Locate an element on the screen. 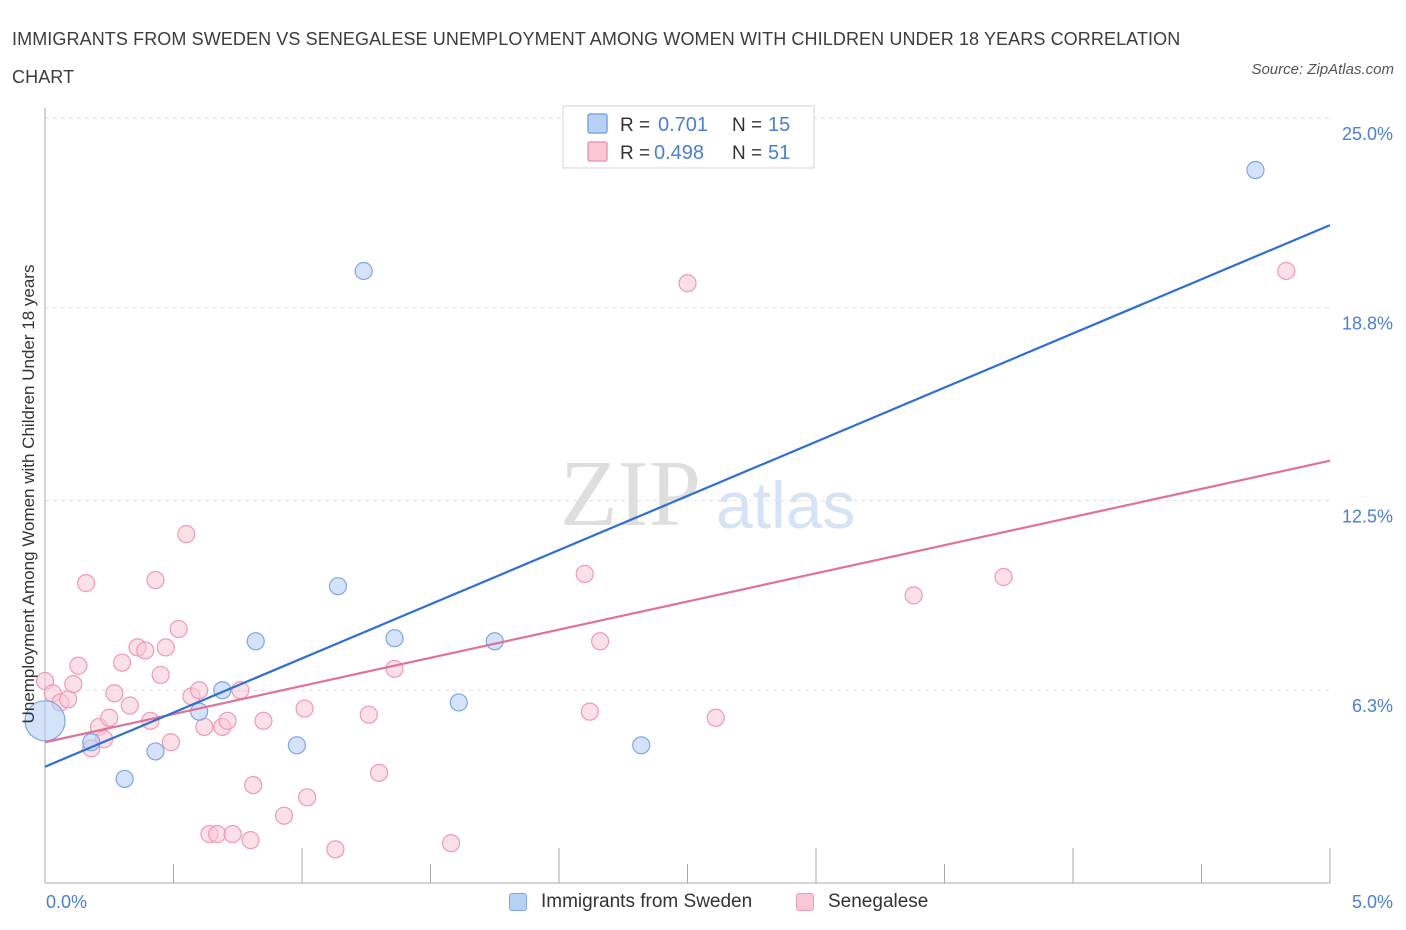 This screenshot has height=930, width=1406. legend-r-label-sweden: R = is located at coordinates (635, 125).